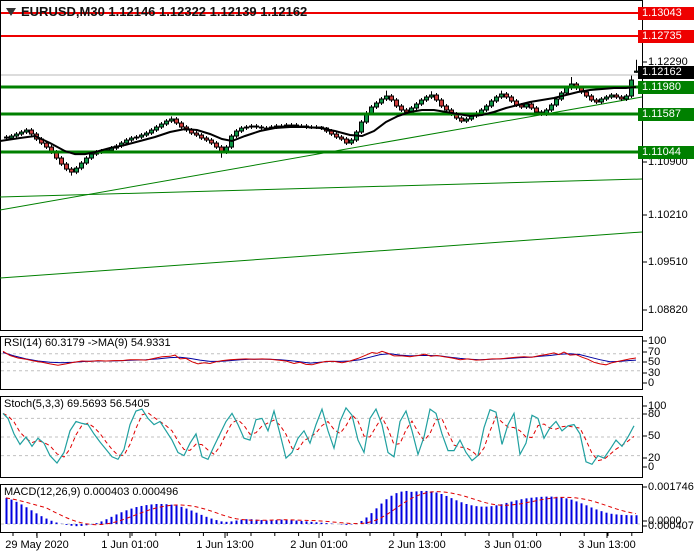  Describe the element at coordinates (87, 343) in the screenshot. I see `rsi-panel-title: RSI(14) 60.3179 ->MA(9) 54.9331` at that location.